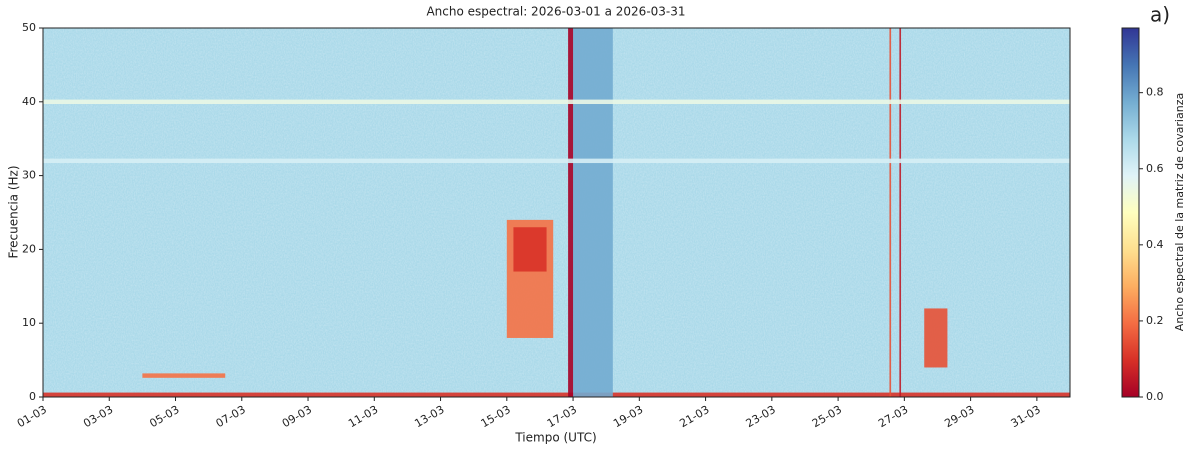 The image size is (1185, 453). Describe the element at coordinates (14, 211) in the screenshot. I see `y-axis-label: Frecuencia (Hz)` at that location.